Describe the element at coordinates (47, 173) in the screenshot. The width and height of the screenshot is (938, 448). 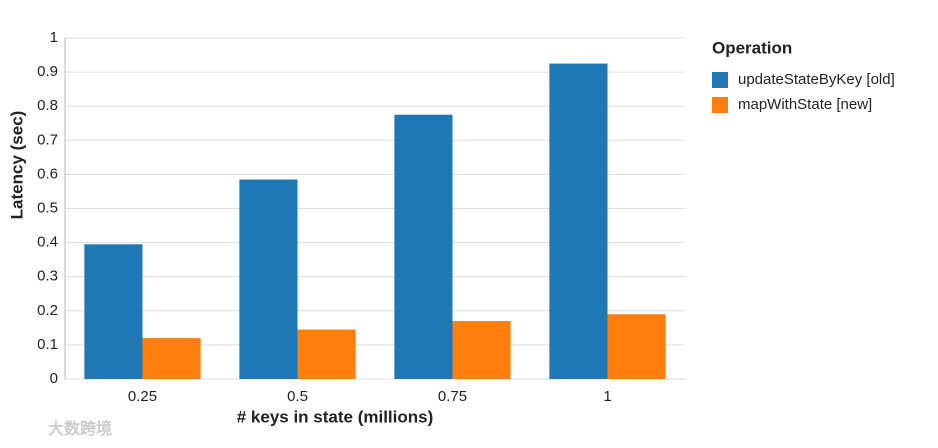
I see `y-tick-label: 0.6` at that location.